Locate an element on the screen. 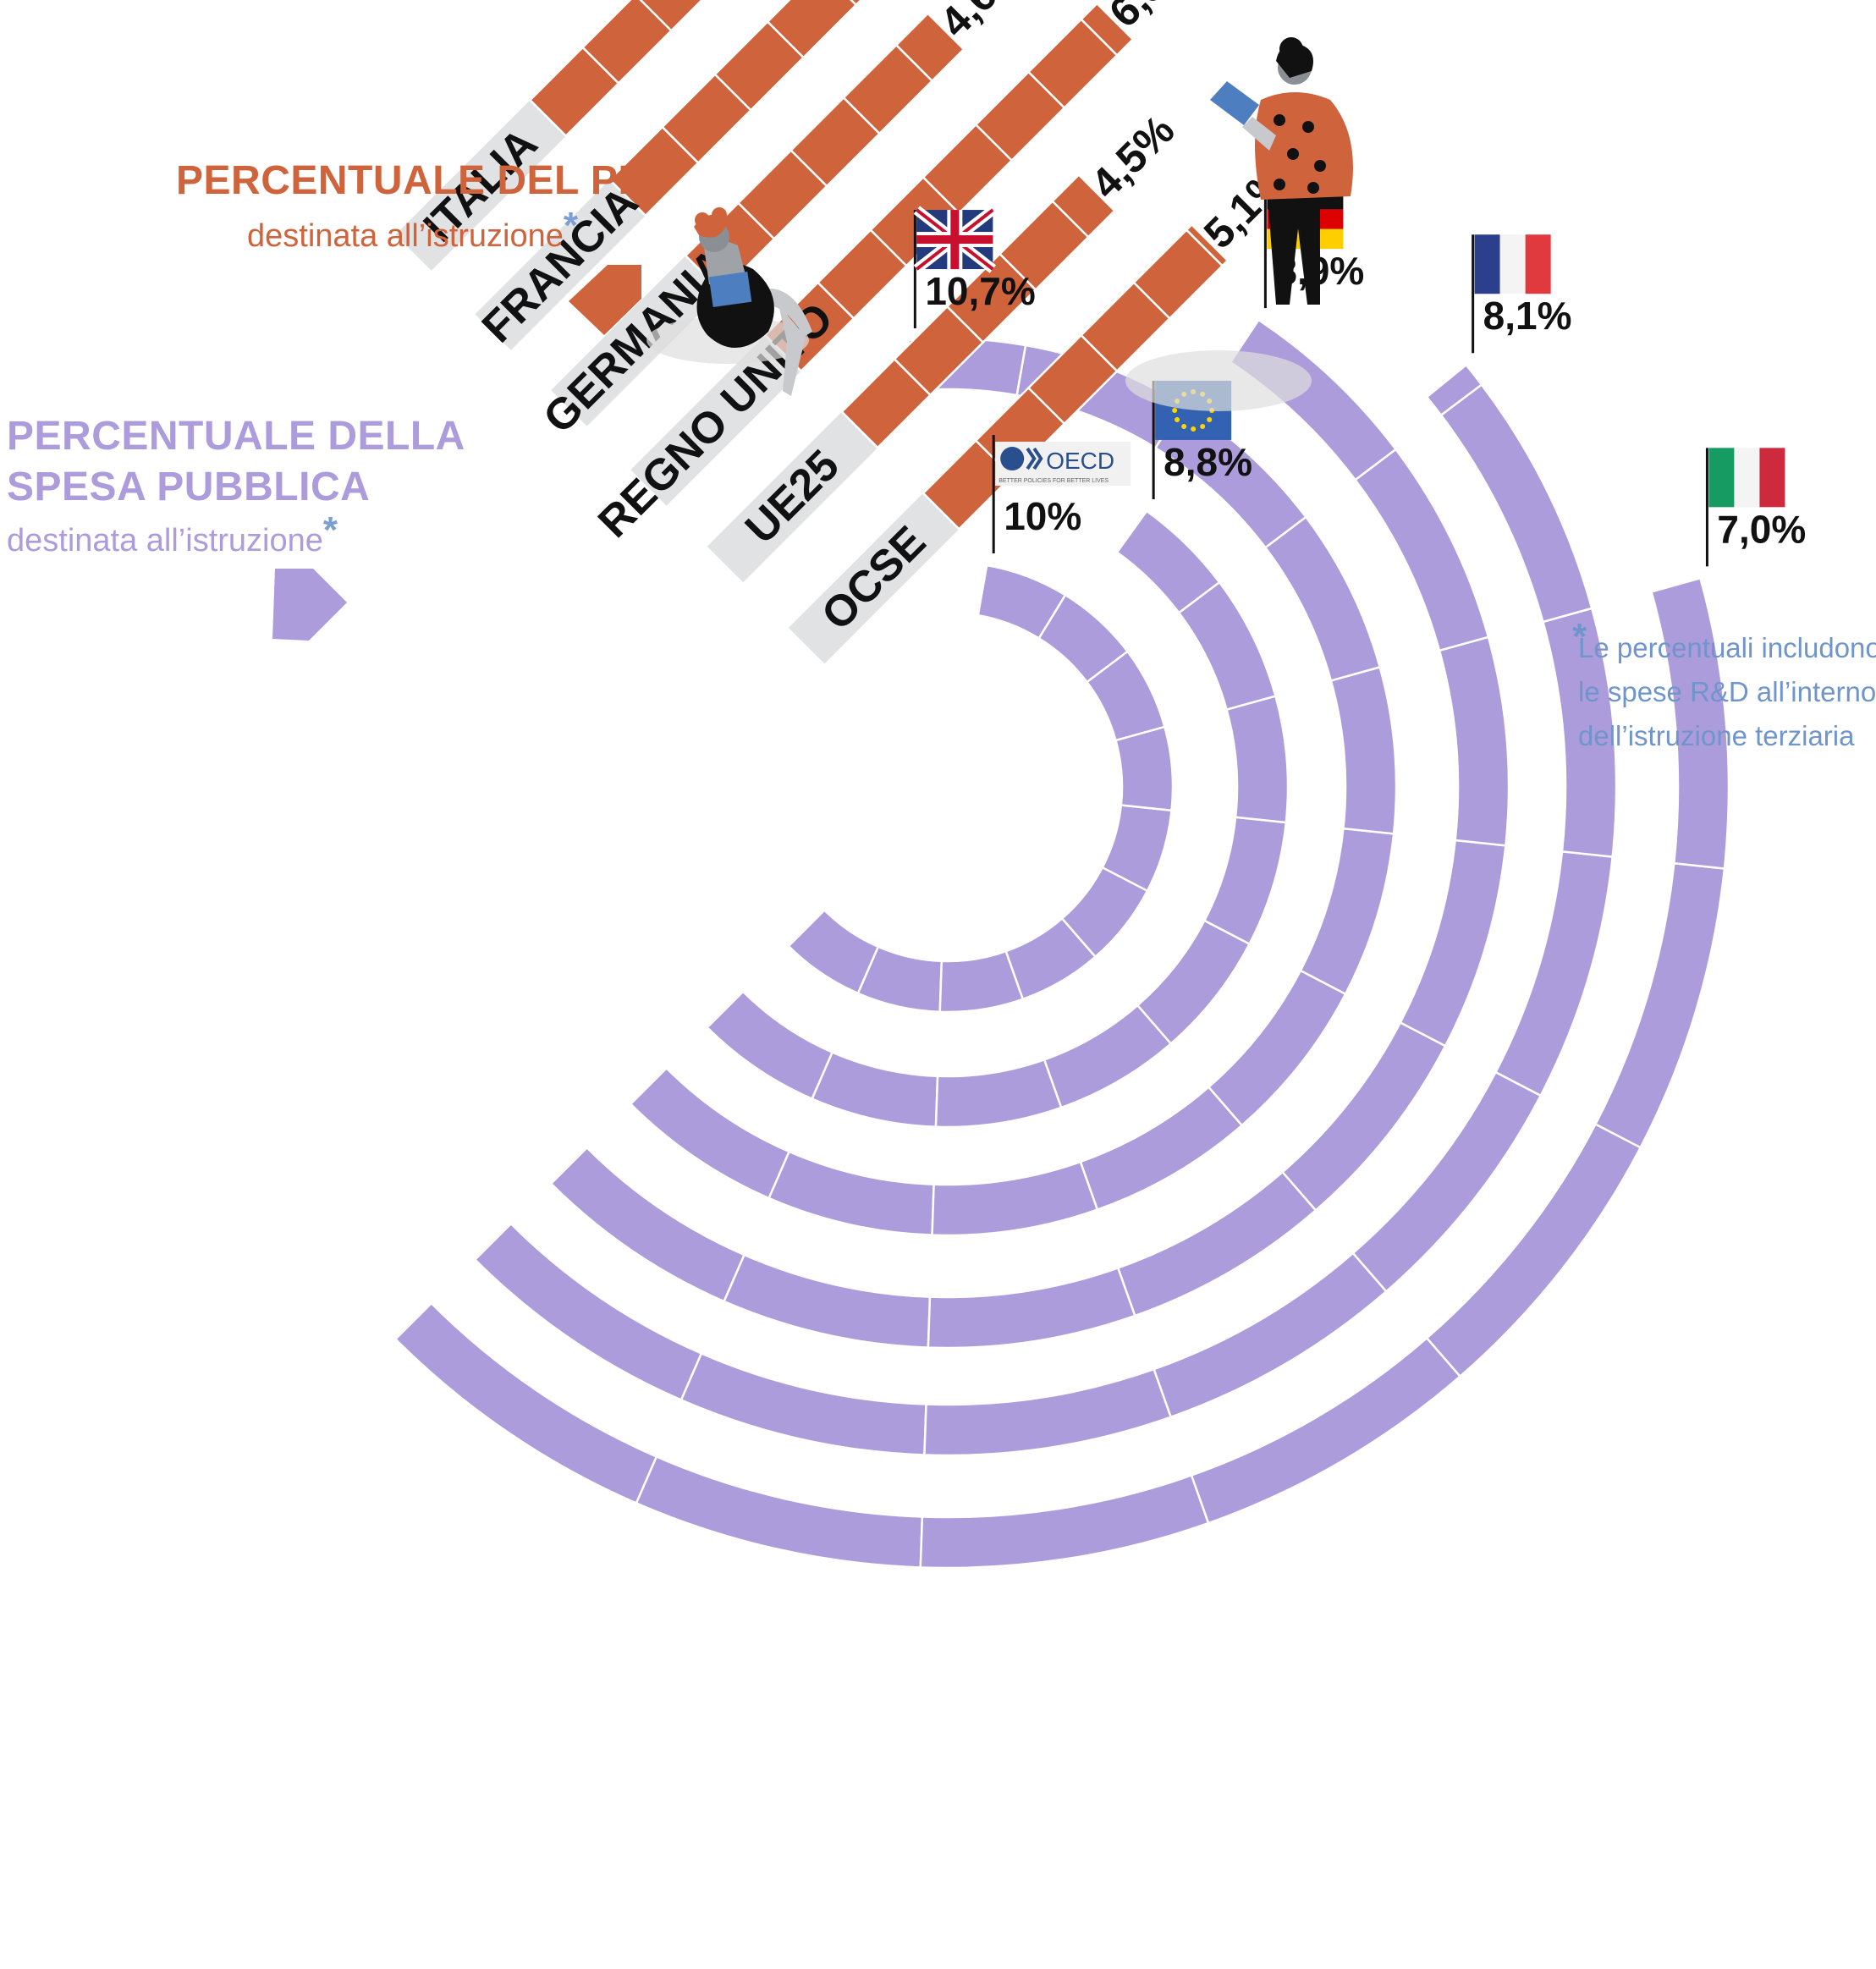 The image size is (1876, 1969). spesa-legend-title-line1: PERCENTUALE DELLA is located at coordinates (236, 436).